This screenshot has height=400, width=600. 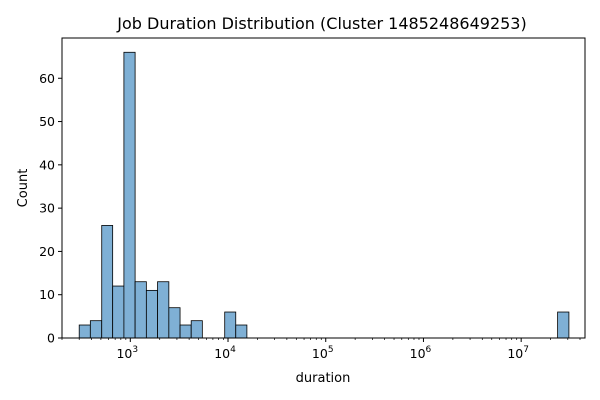 I want to click on y-axis: 0 10 20 30 40 50 60, so click(x=50, y=208).